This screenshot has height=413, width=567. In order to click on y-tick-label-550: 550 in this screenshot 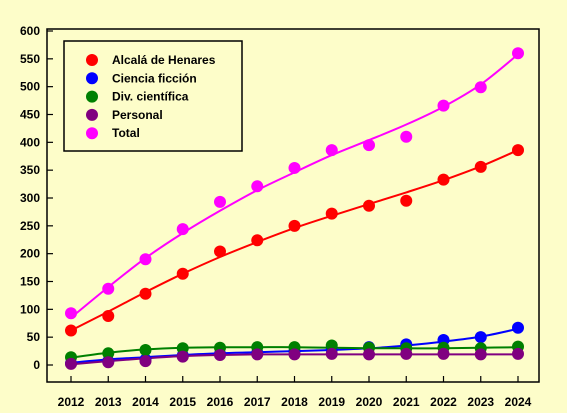, I will do `click(30, 59)`.